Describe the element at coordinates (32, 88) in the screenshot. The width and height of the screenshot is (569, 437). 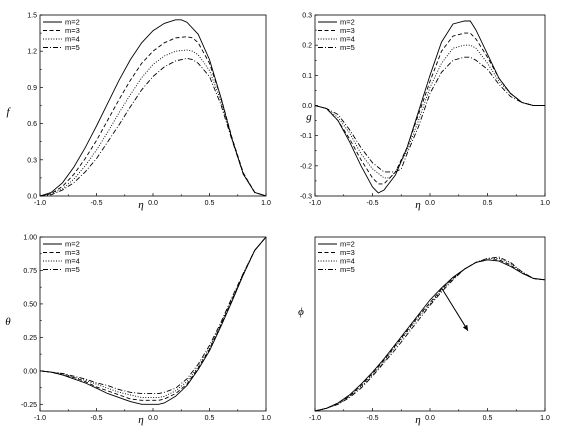
I see `y-tick-label: 0.9` at that location.